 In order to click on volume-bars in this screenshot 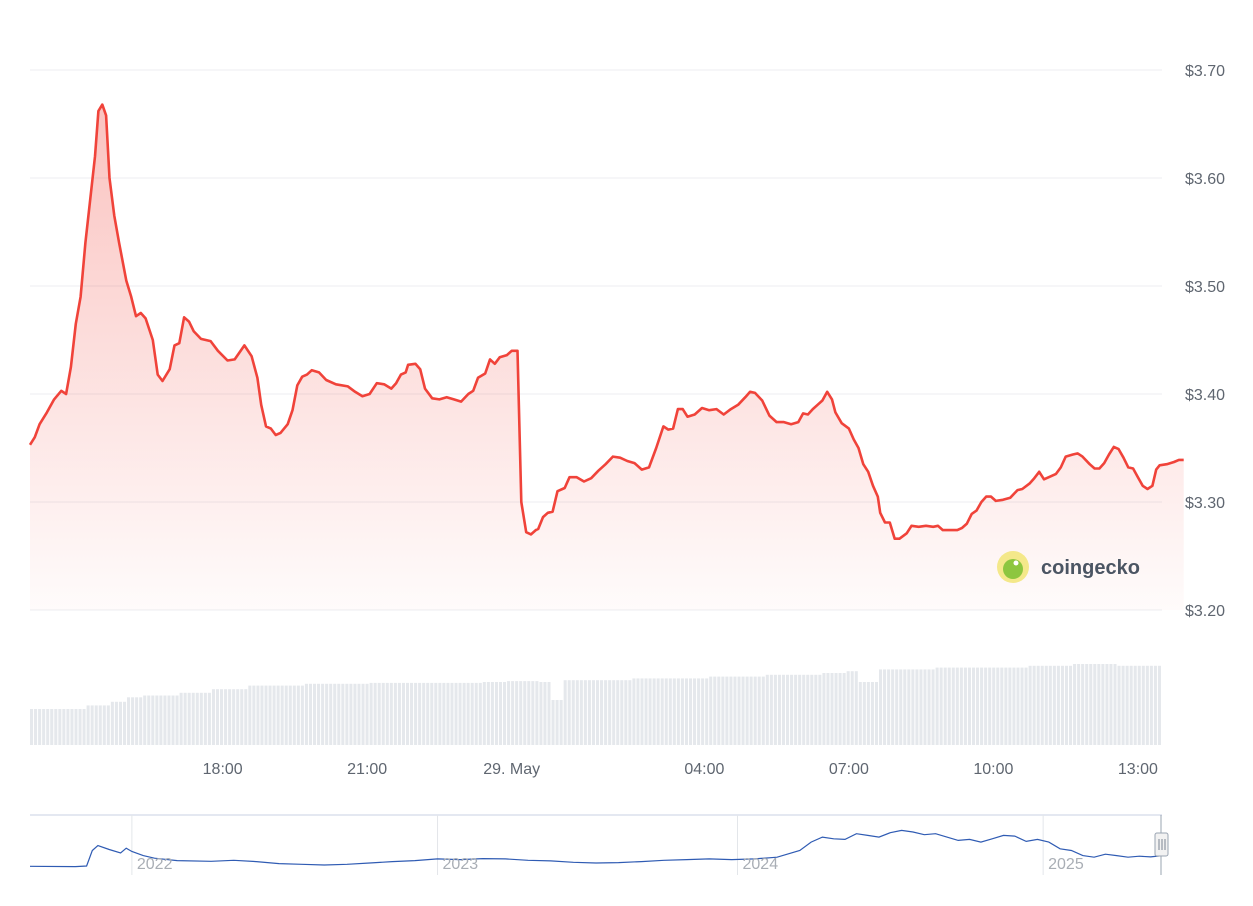, I will do `click(595, 704)`.